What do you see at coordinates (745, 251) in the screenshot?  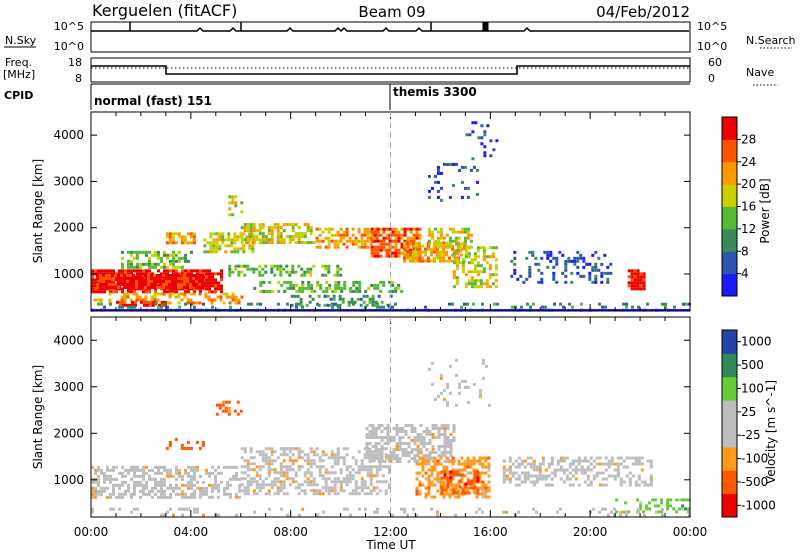 I see `colorbar-tick-label: 8` at bounding box center [745, 251].